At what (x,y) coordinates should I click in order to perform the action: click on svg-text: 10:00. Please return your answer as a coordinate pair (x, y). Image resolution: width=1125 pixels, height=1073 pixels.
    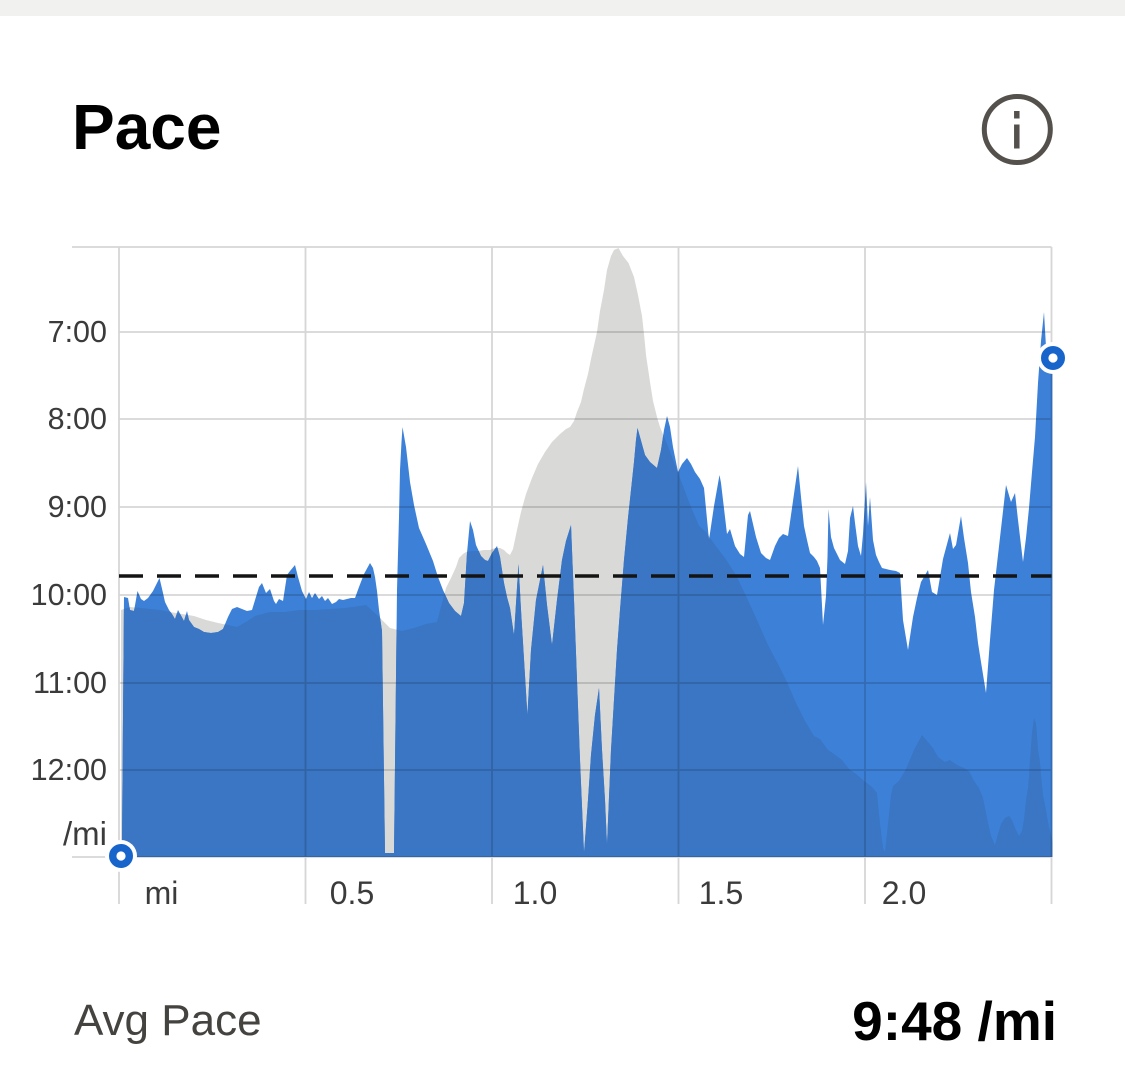
    Looking at the image, I should click on (69, 595).